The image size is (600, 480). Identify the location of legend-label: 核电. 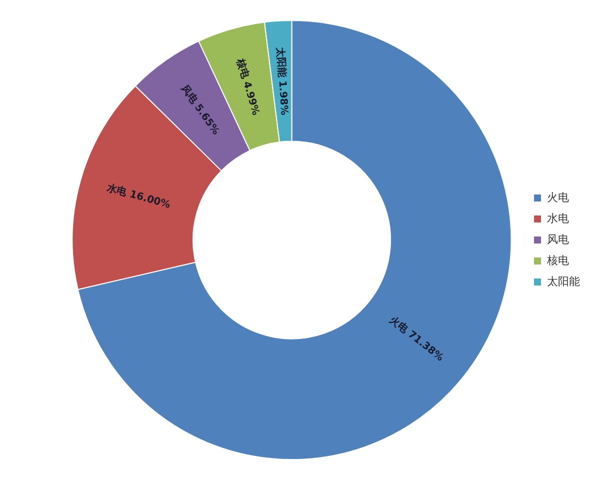
(557, 260).